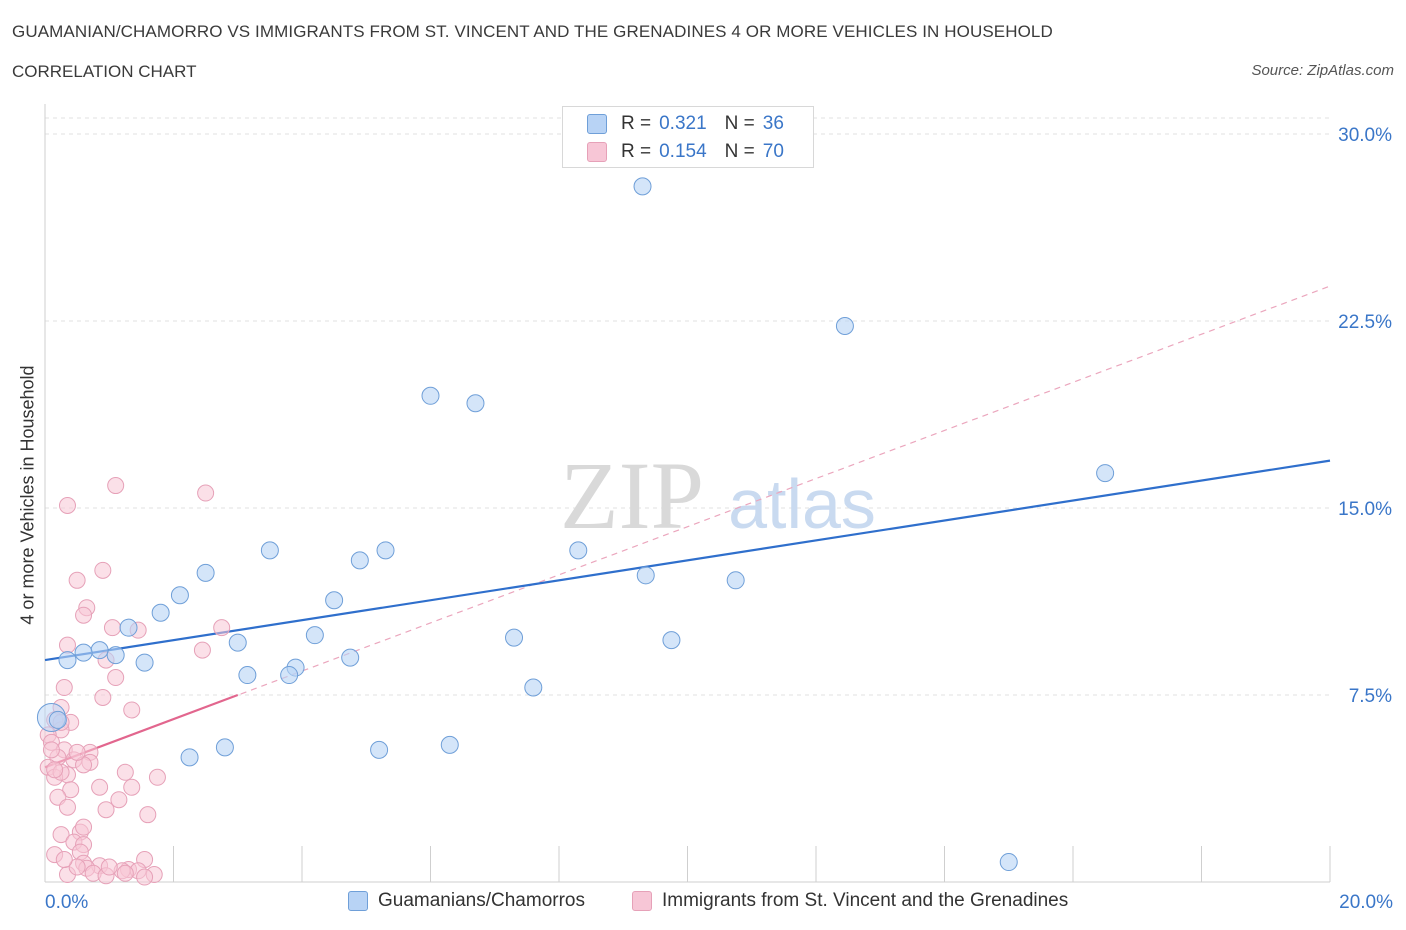 The height and width of the screenshot is (930, 1406). What do you see at coordinates (1370, 696) in the screenshot?
I see `y-tick-label: 7.5%` at bounding box center [1370, 696].